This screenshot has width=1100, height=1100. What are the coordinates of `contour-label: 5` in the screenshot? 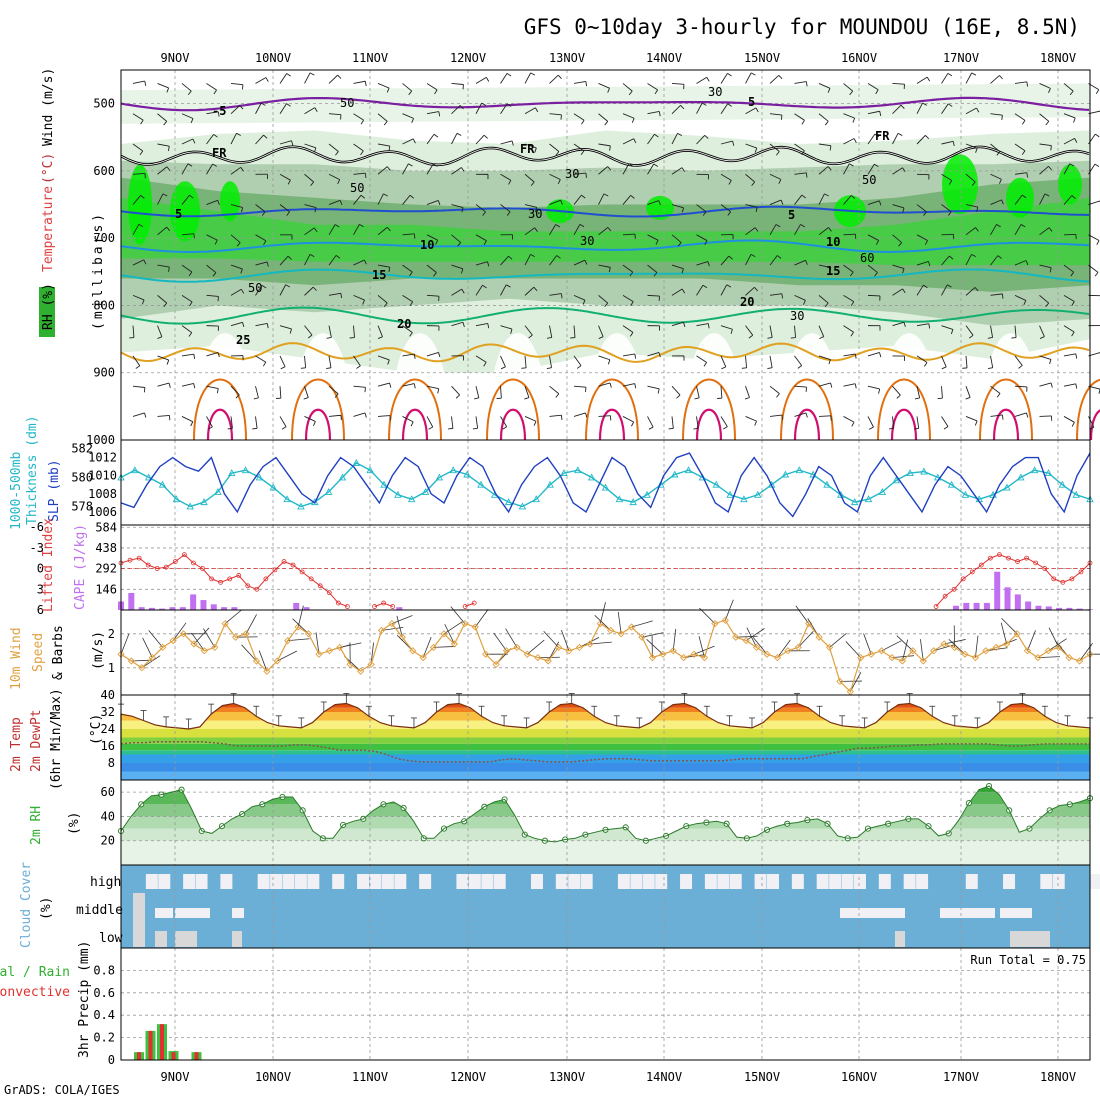 It's located at (178, 214).